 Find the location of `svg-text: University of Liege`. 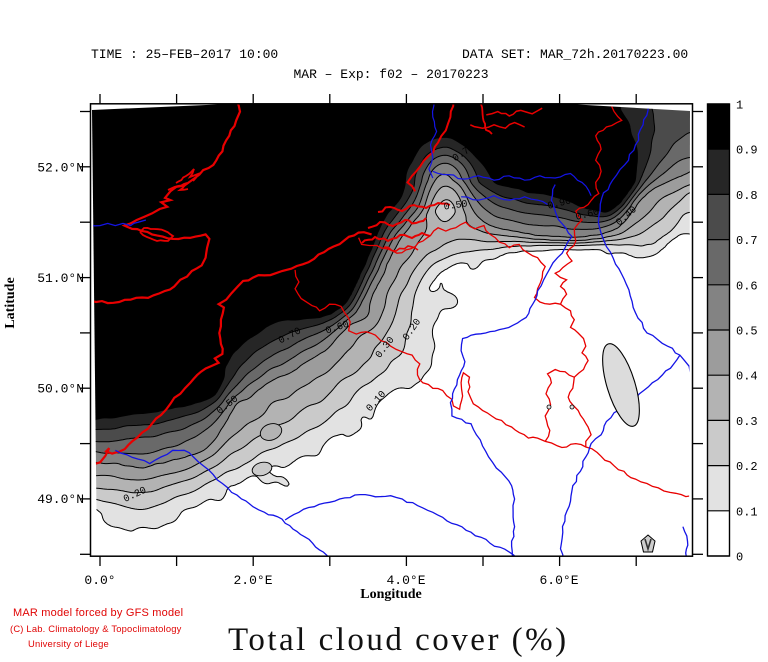

svg-text: University of Liege is located at coordinates (68, 643).